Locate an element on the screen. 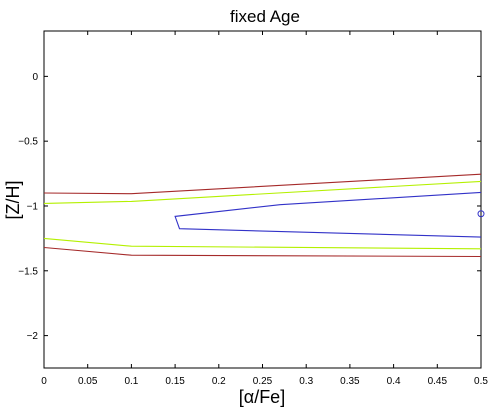 The height and width of the screenshot is (411, 491). y-axis-title: [Z/H] is located at coordinates (13, 200).